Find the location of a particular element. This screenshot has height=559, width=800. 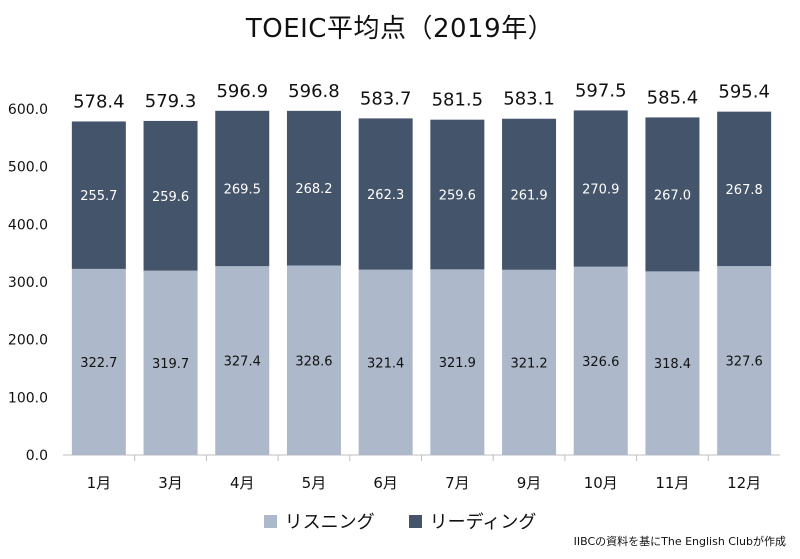

data-label-listening: 327.4 is located at coordinates (242, 362).